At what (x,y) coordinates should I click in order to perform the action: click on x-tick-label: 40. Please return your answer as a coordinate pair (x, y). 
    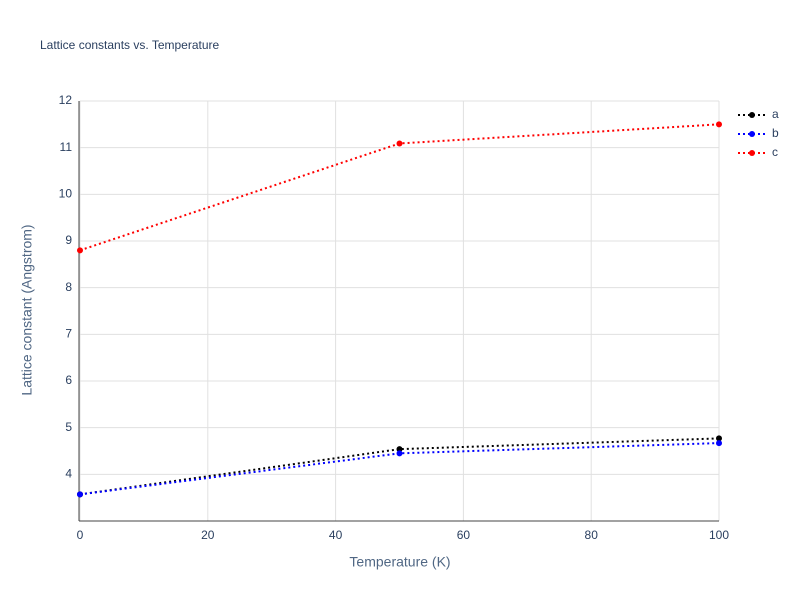
    Looking at the image, I should click on (336, 535).